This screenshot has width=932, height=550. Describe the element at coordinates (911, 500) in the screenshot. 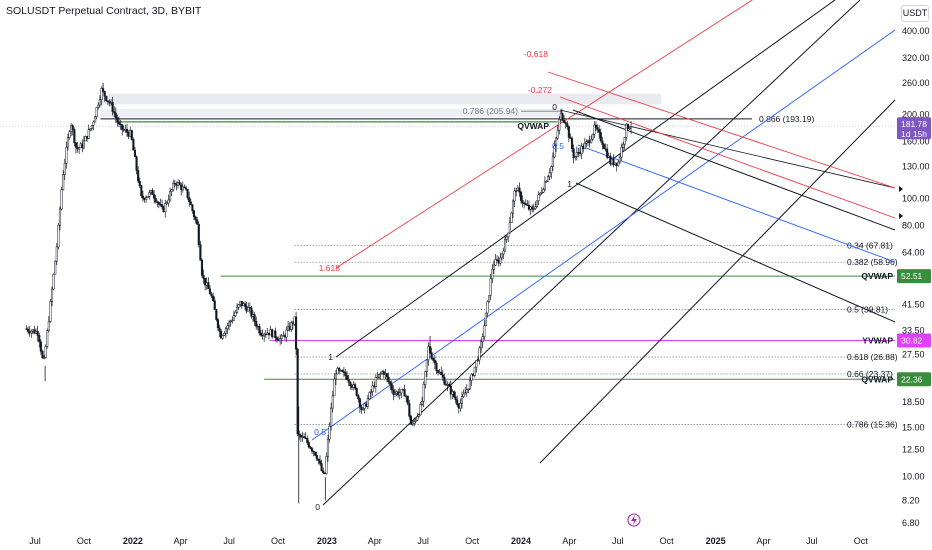

I see `price-tick-label: 8.20` at that location.